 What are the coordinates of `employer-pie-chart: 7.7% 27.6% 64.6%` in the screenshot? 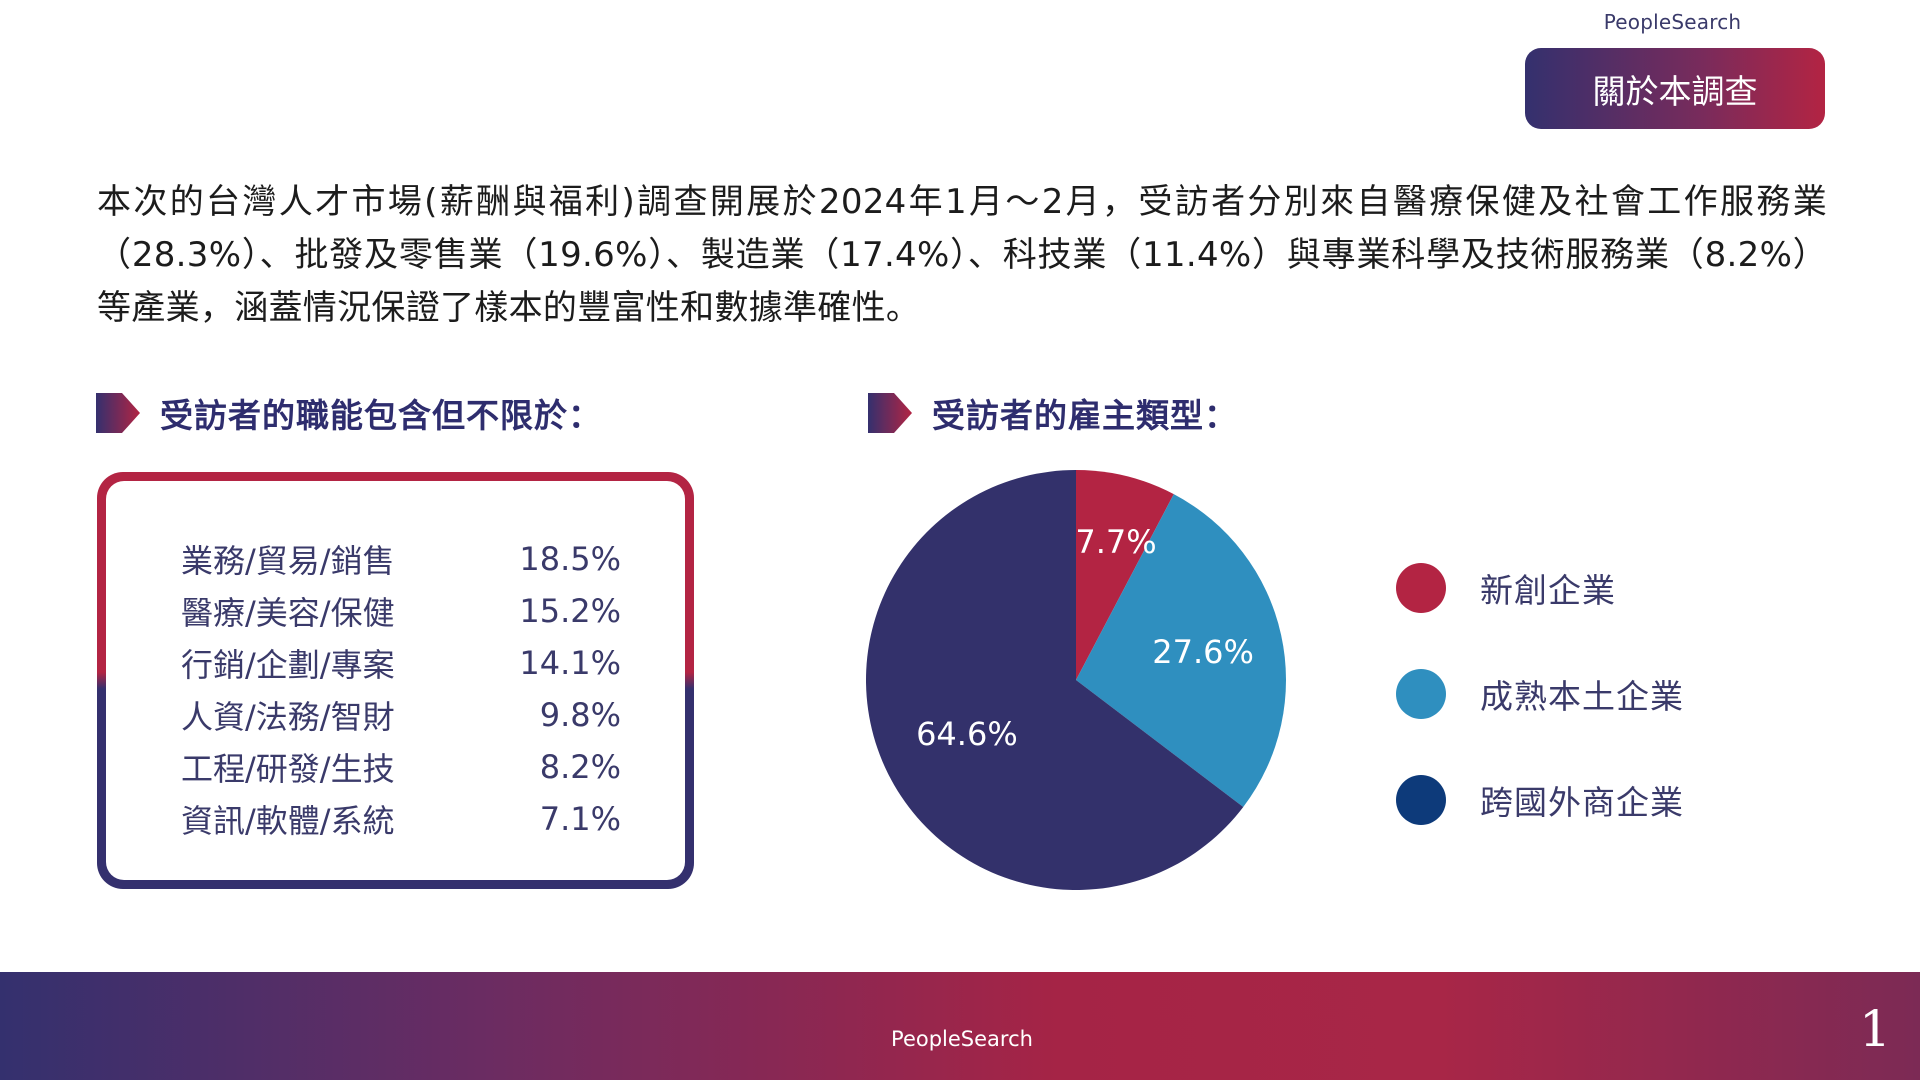 It's located at (1076, 680).